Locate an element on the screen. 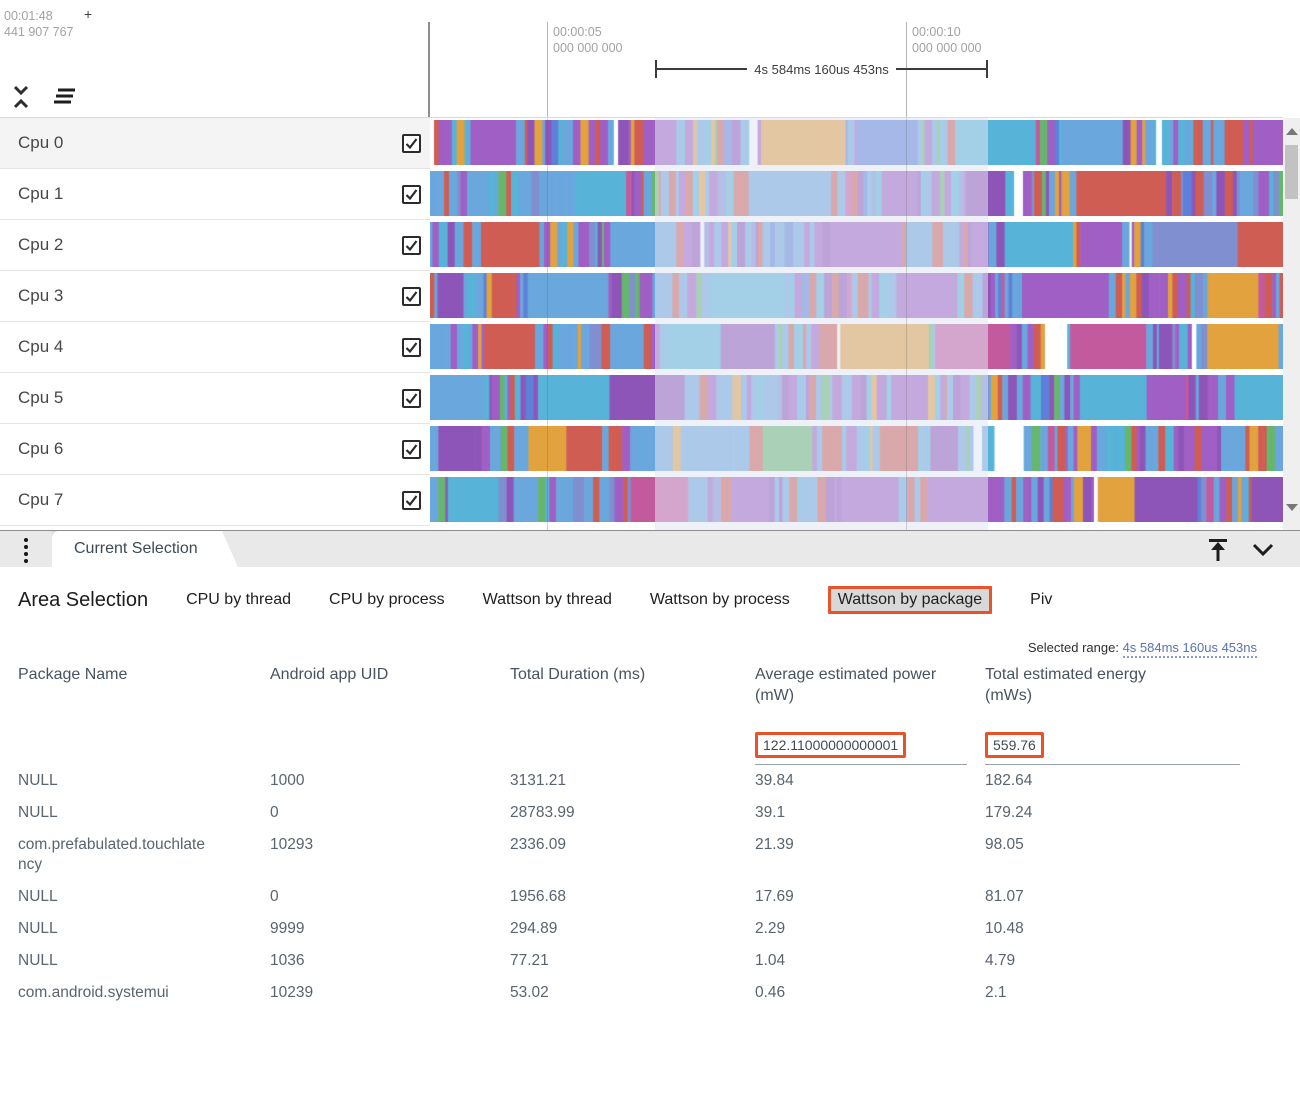 This screenshot has width=1300, height=1104. table-cell: 2.29 is located at coordinates (770, 928).